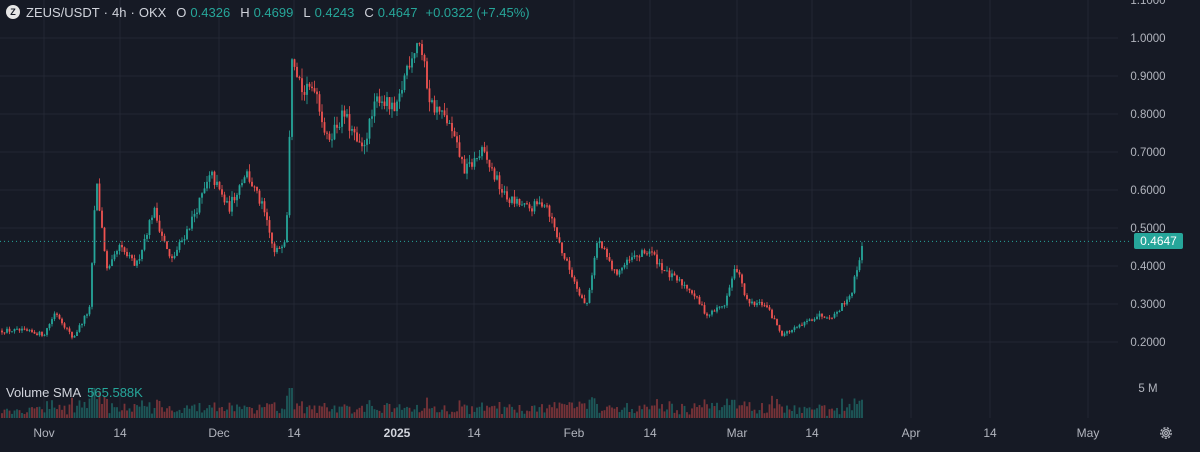 The width and height of the screenshot is (1200, 452). I want to click on time-axis-label: Mar, so click(737, 433).